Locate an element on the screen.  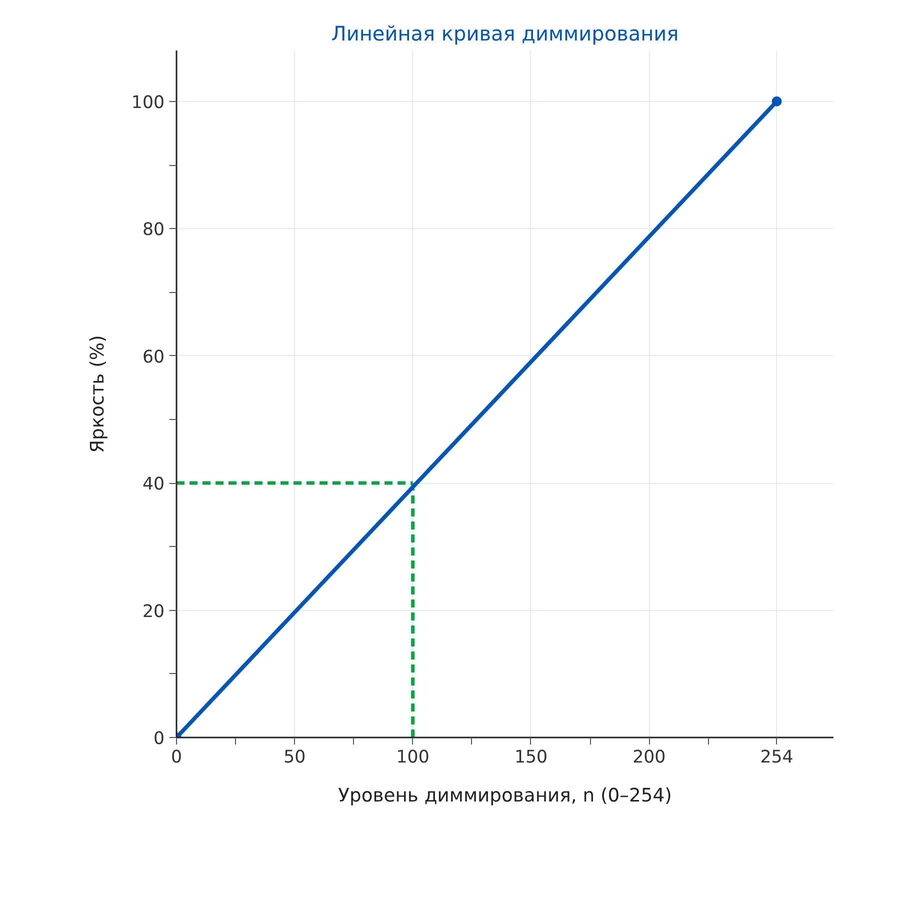
x-tick-label: 100 is located at coordinates (413, 758).